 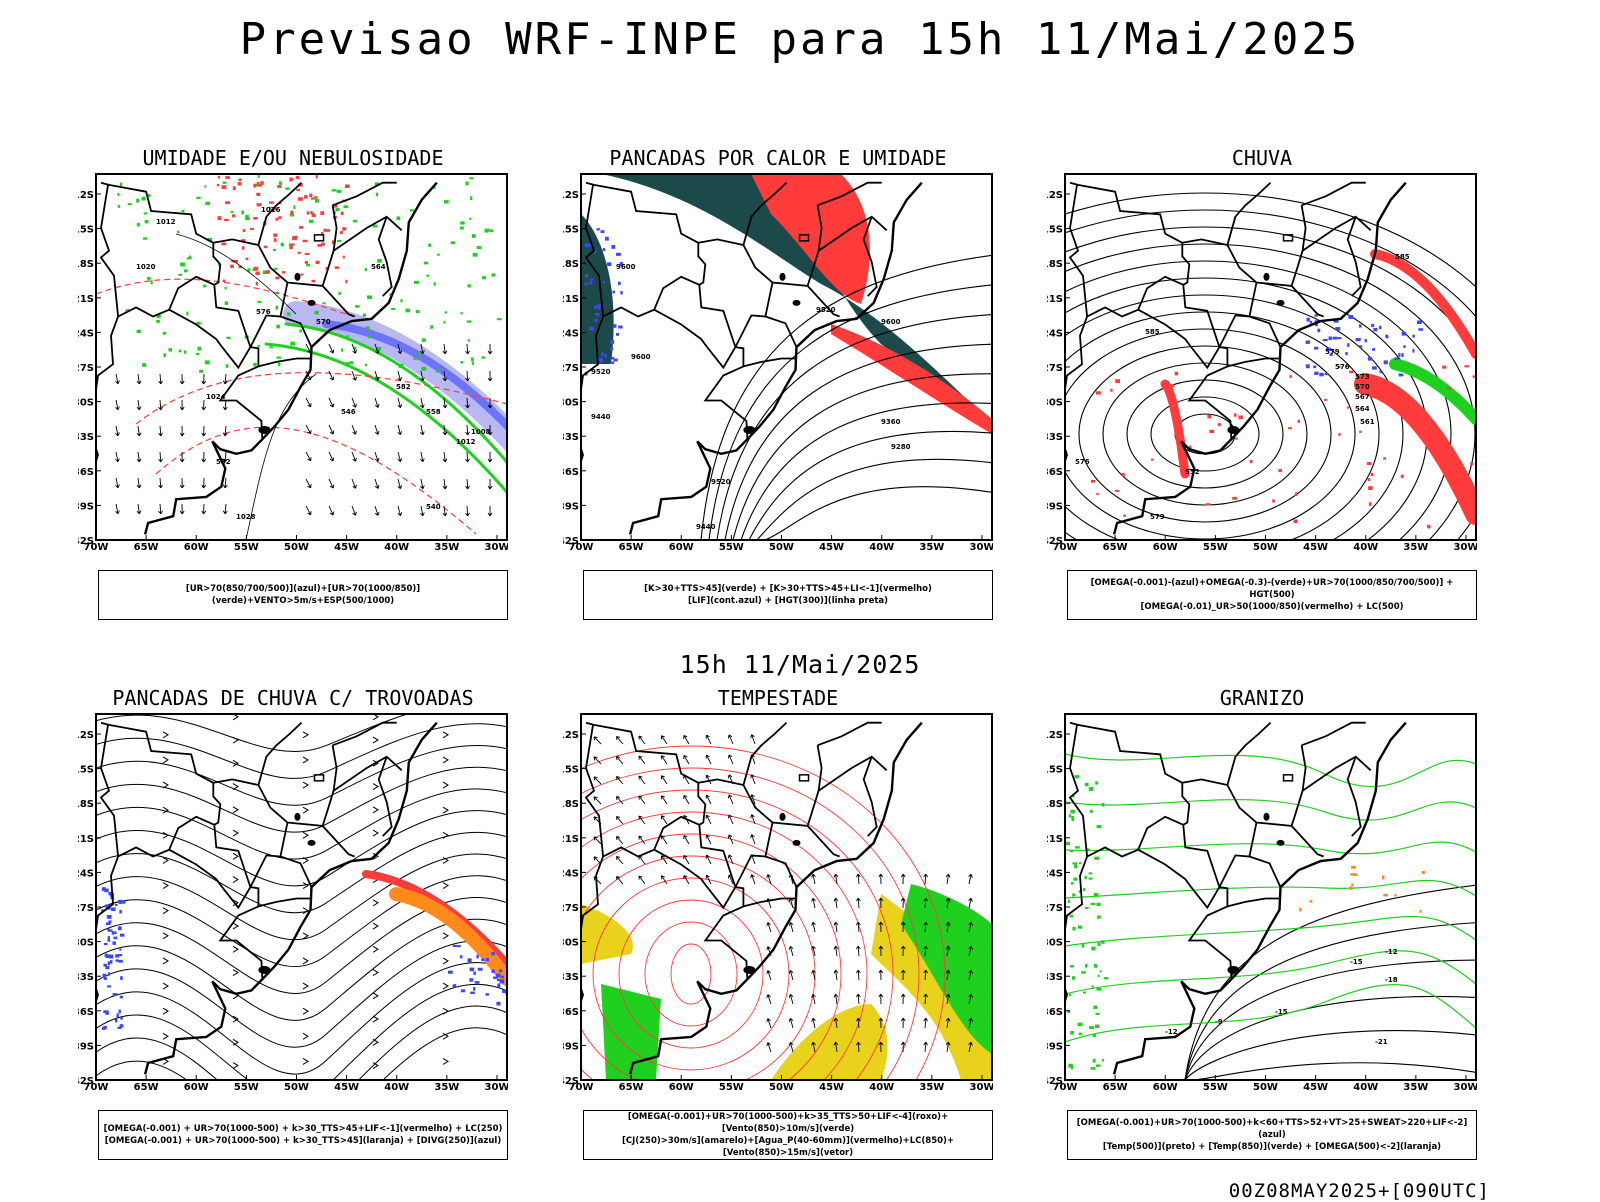 I want to click on contour-label: 573, so click(x=1362, y=377).